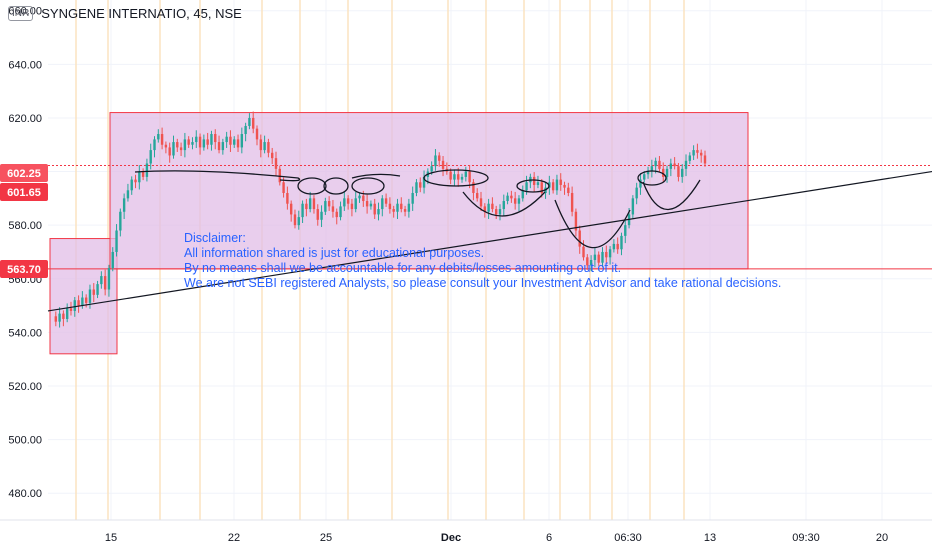 This screenshot has width=932, height=550. Describe the element at coordinates (451, 538) in the screenshot. I see `x-tick-label-3: Dec` at that location.